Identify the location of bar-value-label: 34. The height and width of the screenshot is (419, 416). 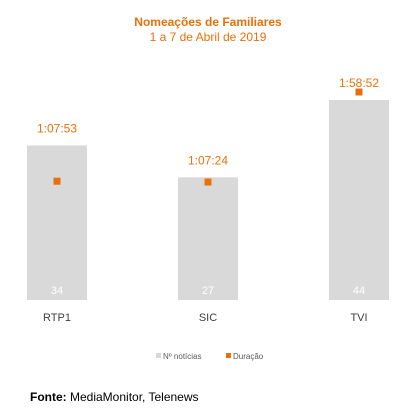
(57, 291).